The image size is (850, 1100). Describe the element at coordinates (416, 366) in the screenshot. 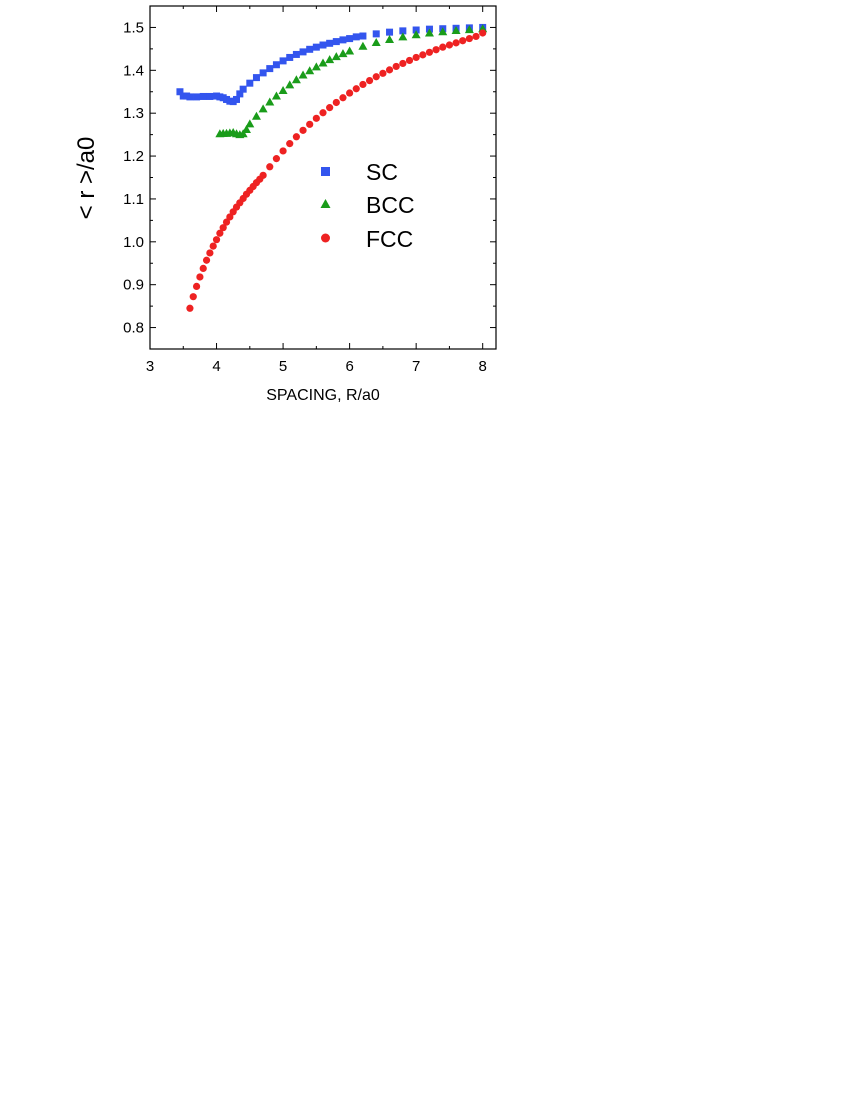

I see `x-tick-label: 7` at that location.